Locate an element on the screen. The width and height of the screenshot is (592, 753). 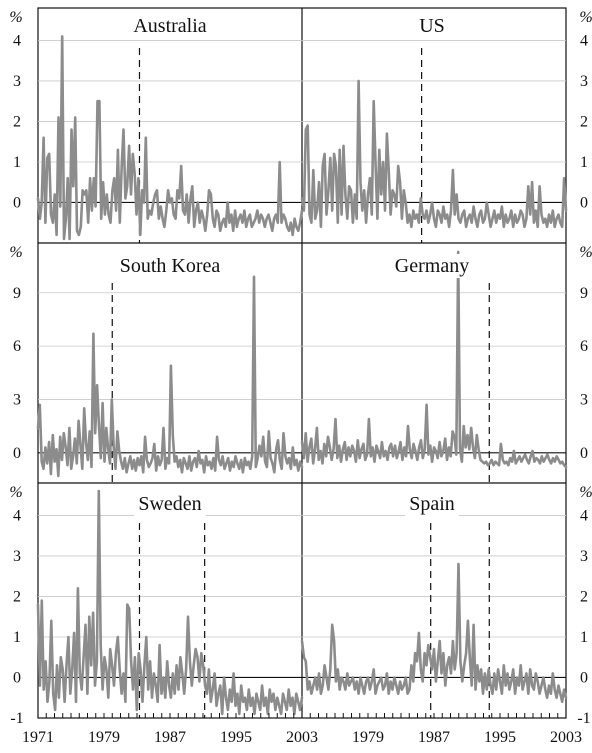
panel-title: Sweden is located at coordinates (169, 504).